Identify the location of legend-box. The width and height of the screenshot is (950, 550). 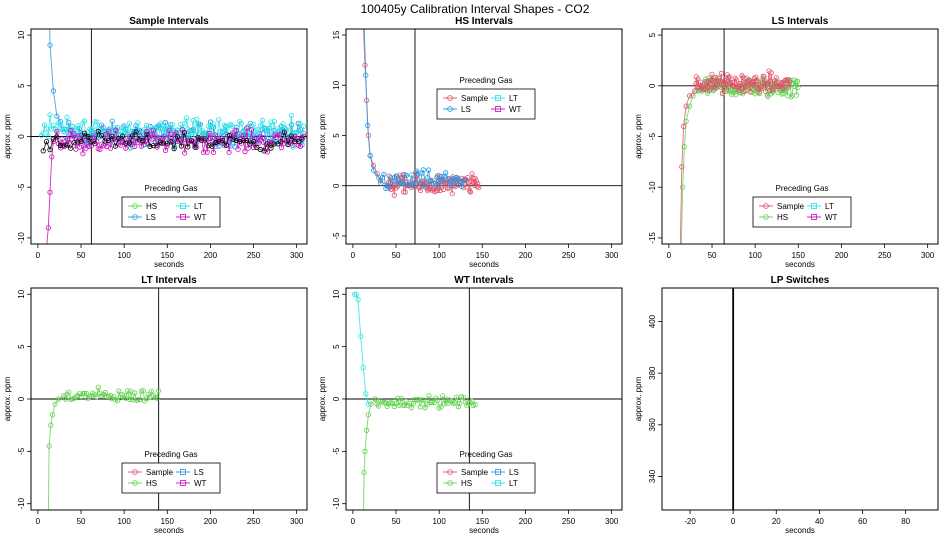
(486, 104).